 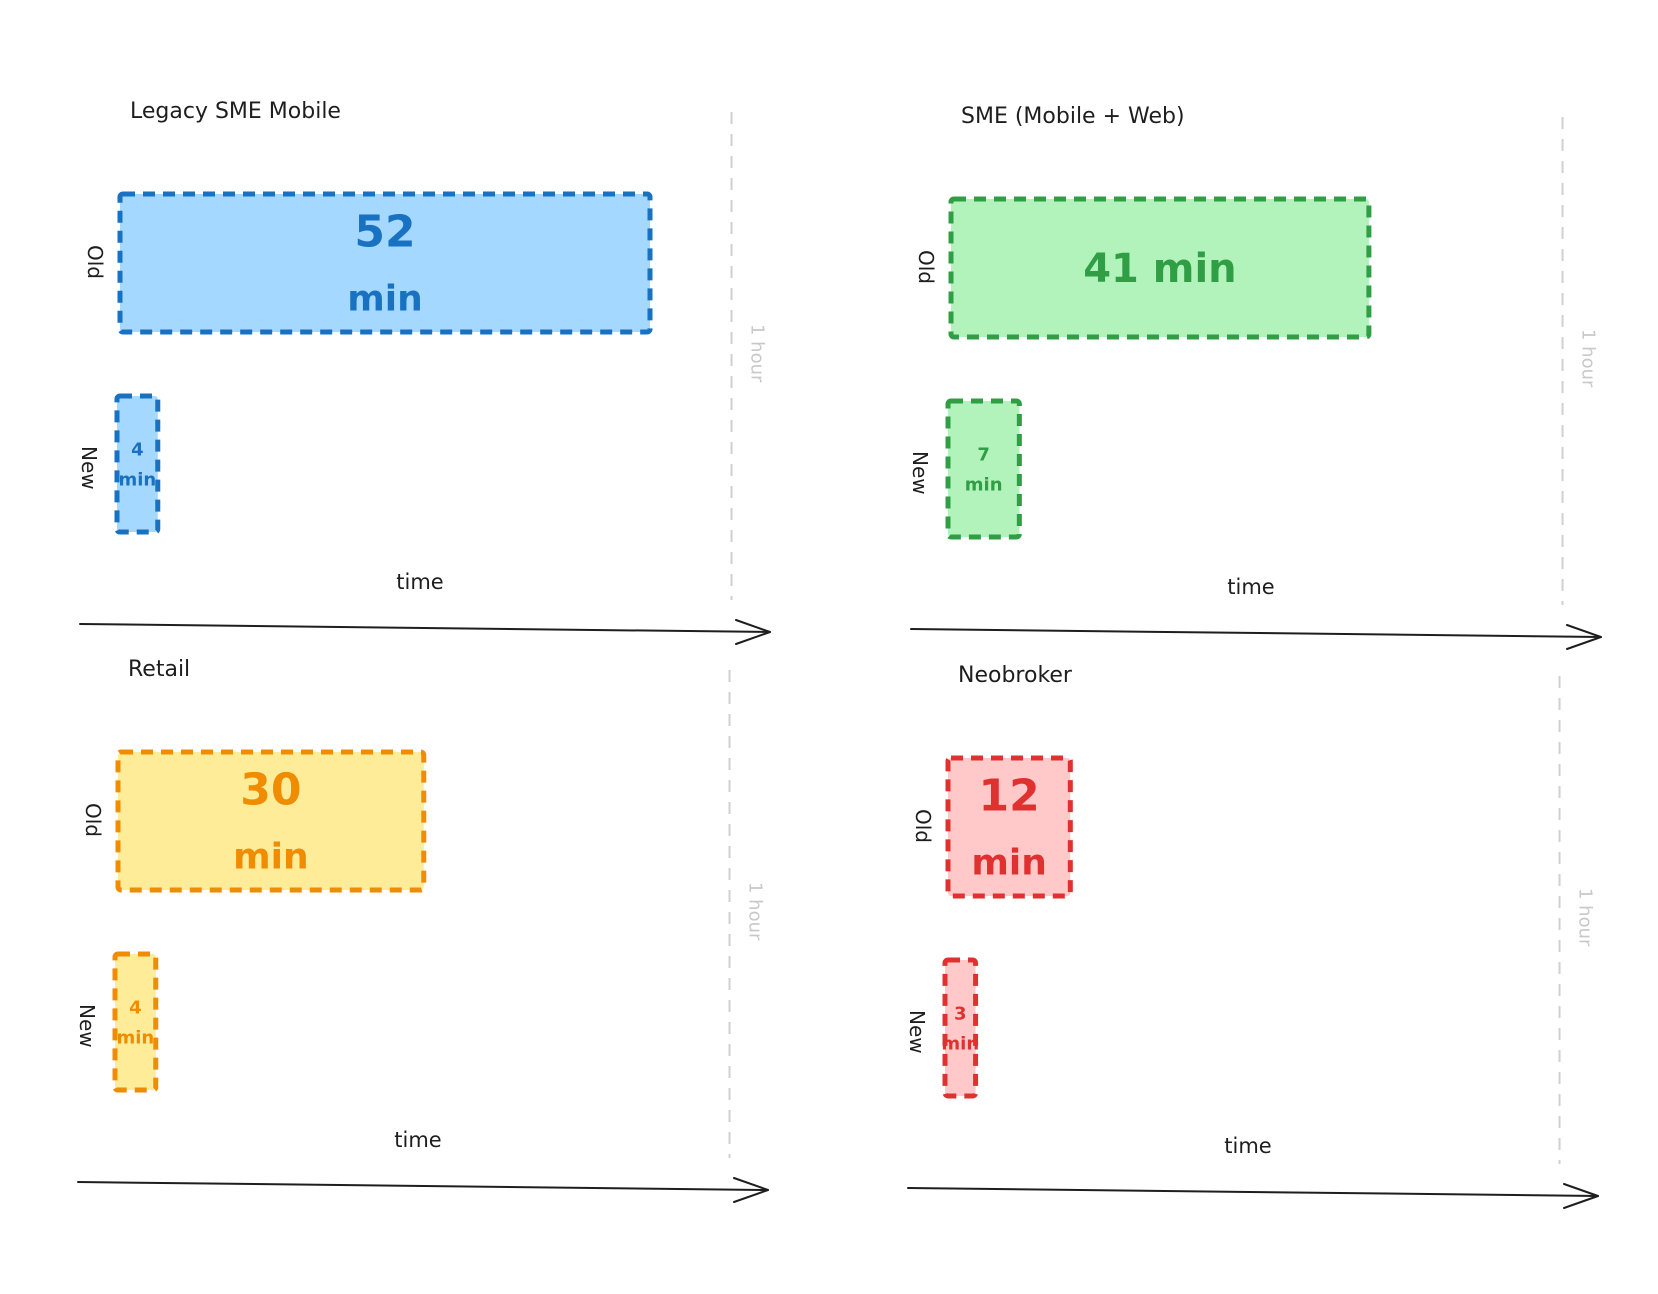 What do you see at coordinates (235, 111) in the screenshot?
I see `chart-title: Legacy SME Mobile` at bounding box center [235, 111].